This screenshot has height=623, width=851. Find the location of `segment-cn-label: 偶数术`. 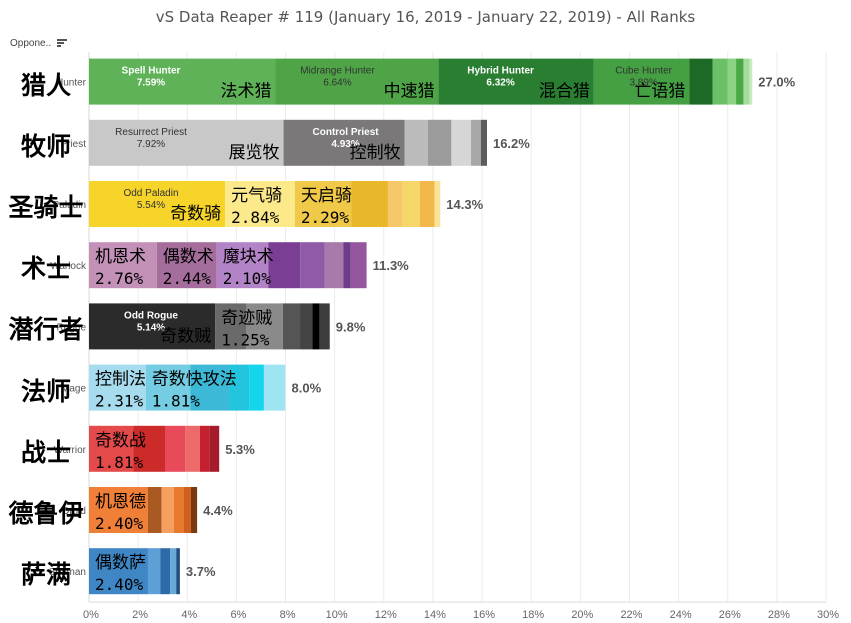

segment-cn-label: 偶数术 is located at coordinates (188, 257).